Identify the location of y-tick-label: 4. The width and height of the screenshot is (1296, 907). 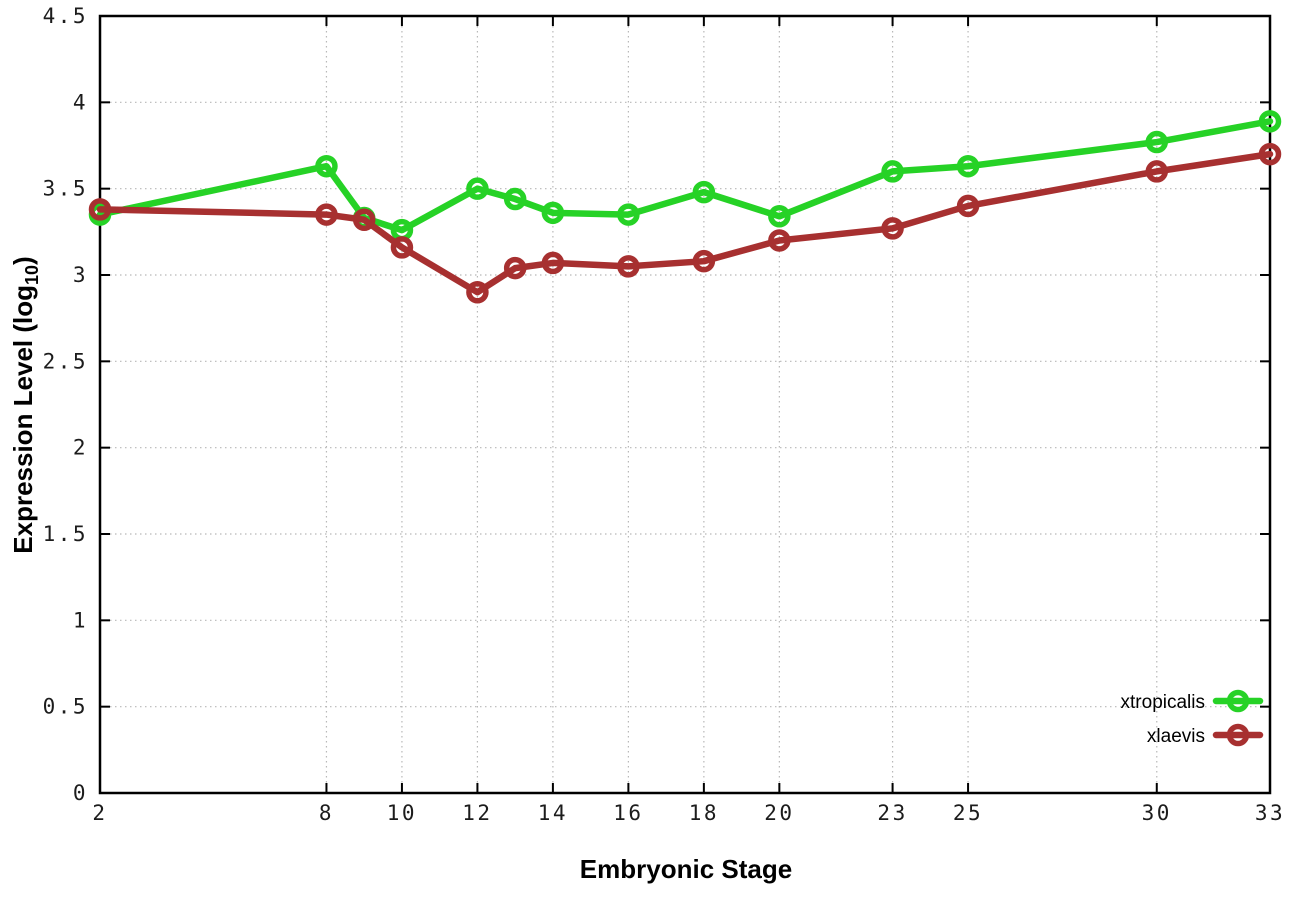
(80, 102).